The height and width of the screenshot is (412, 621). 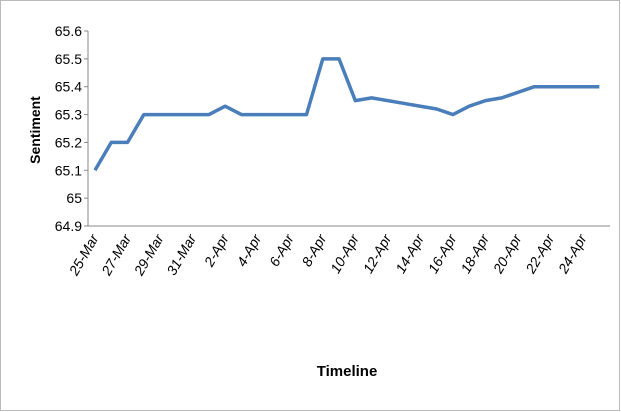 I want to click on y-tick-label: 65.3, so click(x=68, y=115).